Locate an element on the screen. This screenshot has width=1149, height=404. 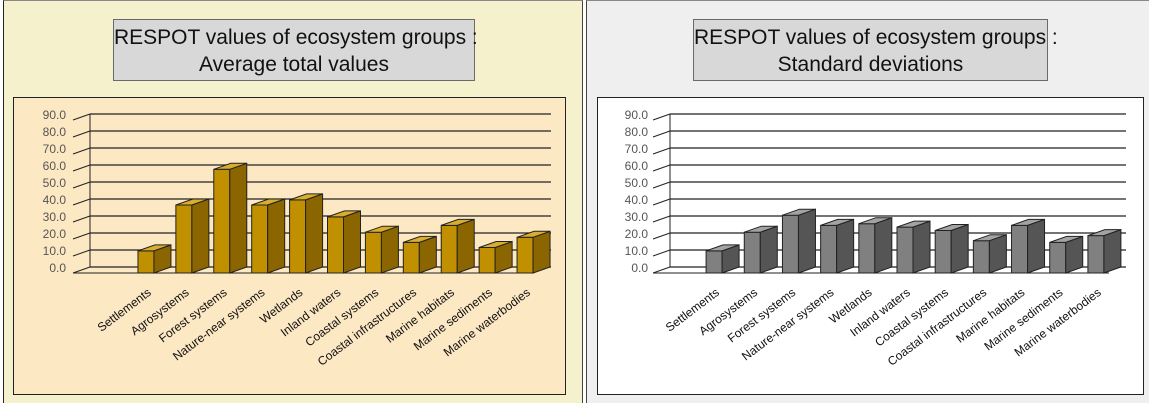
y-tick-label: 60.0 is located at coordinates (55, 166).